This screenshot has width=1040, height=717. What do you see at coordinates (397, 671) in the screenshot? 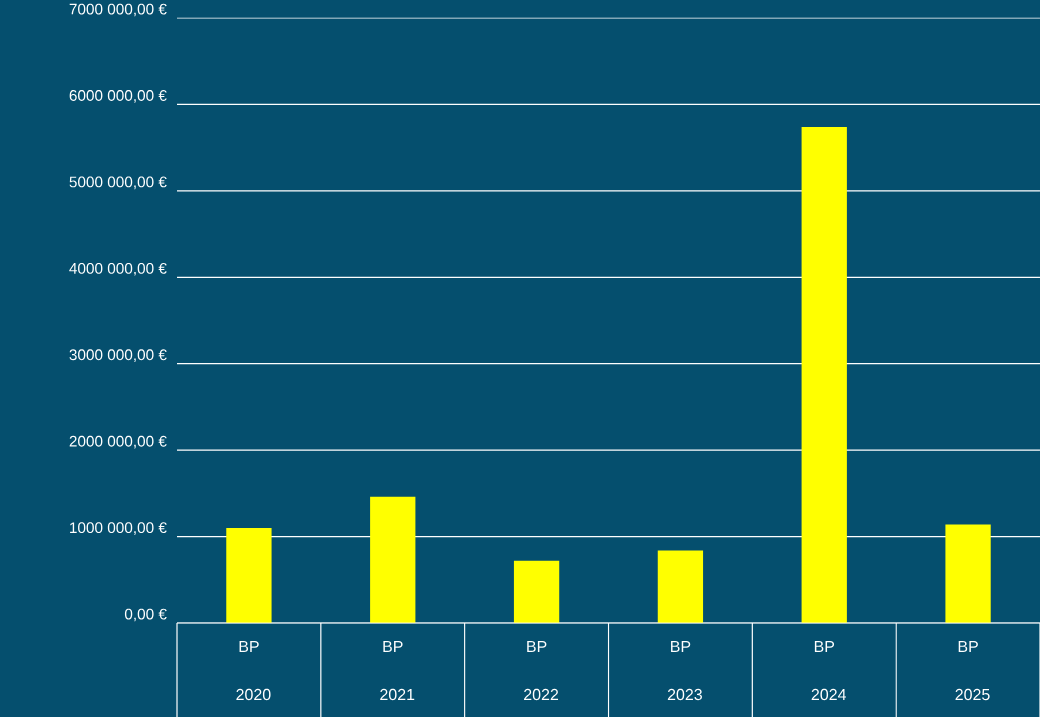
I see `category-label: BP 2021` at bounding box center [397, 671].